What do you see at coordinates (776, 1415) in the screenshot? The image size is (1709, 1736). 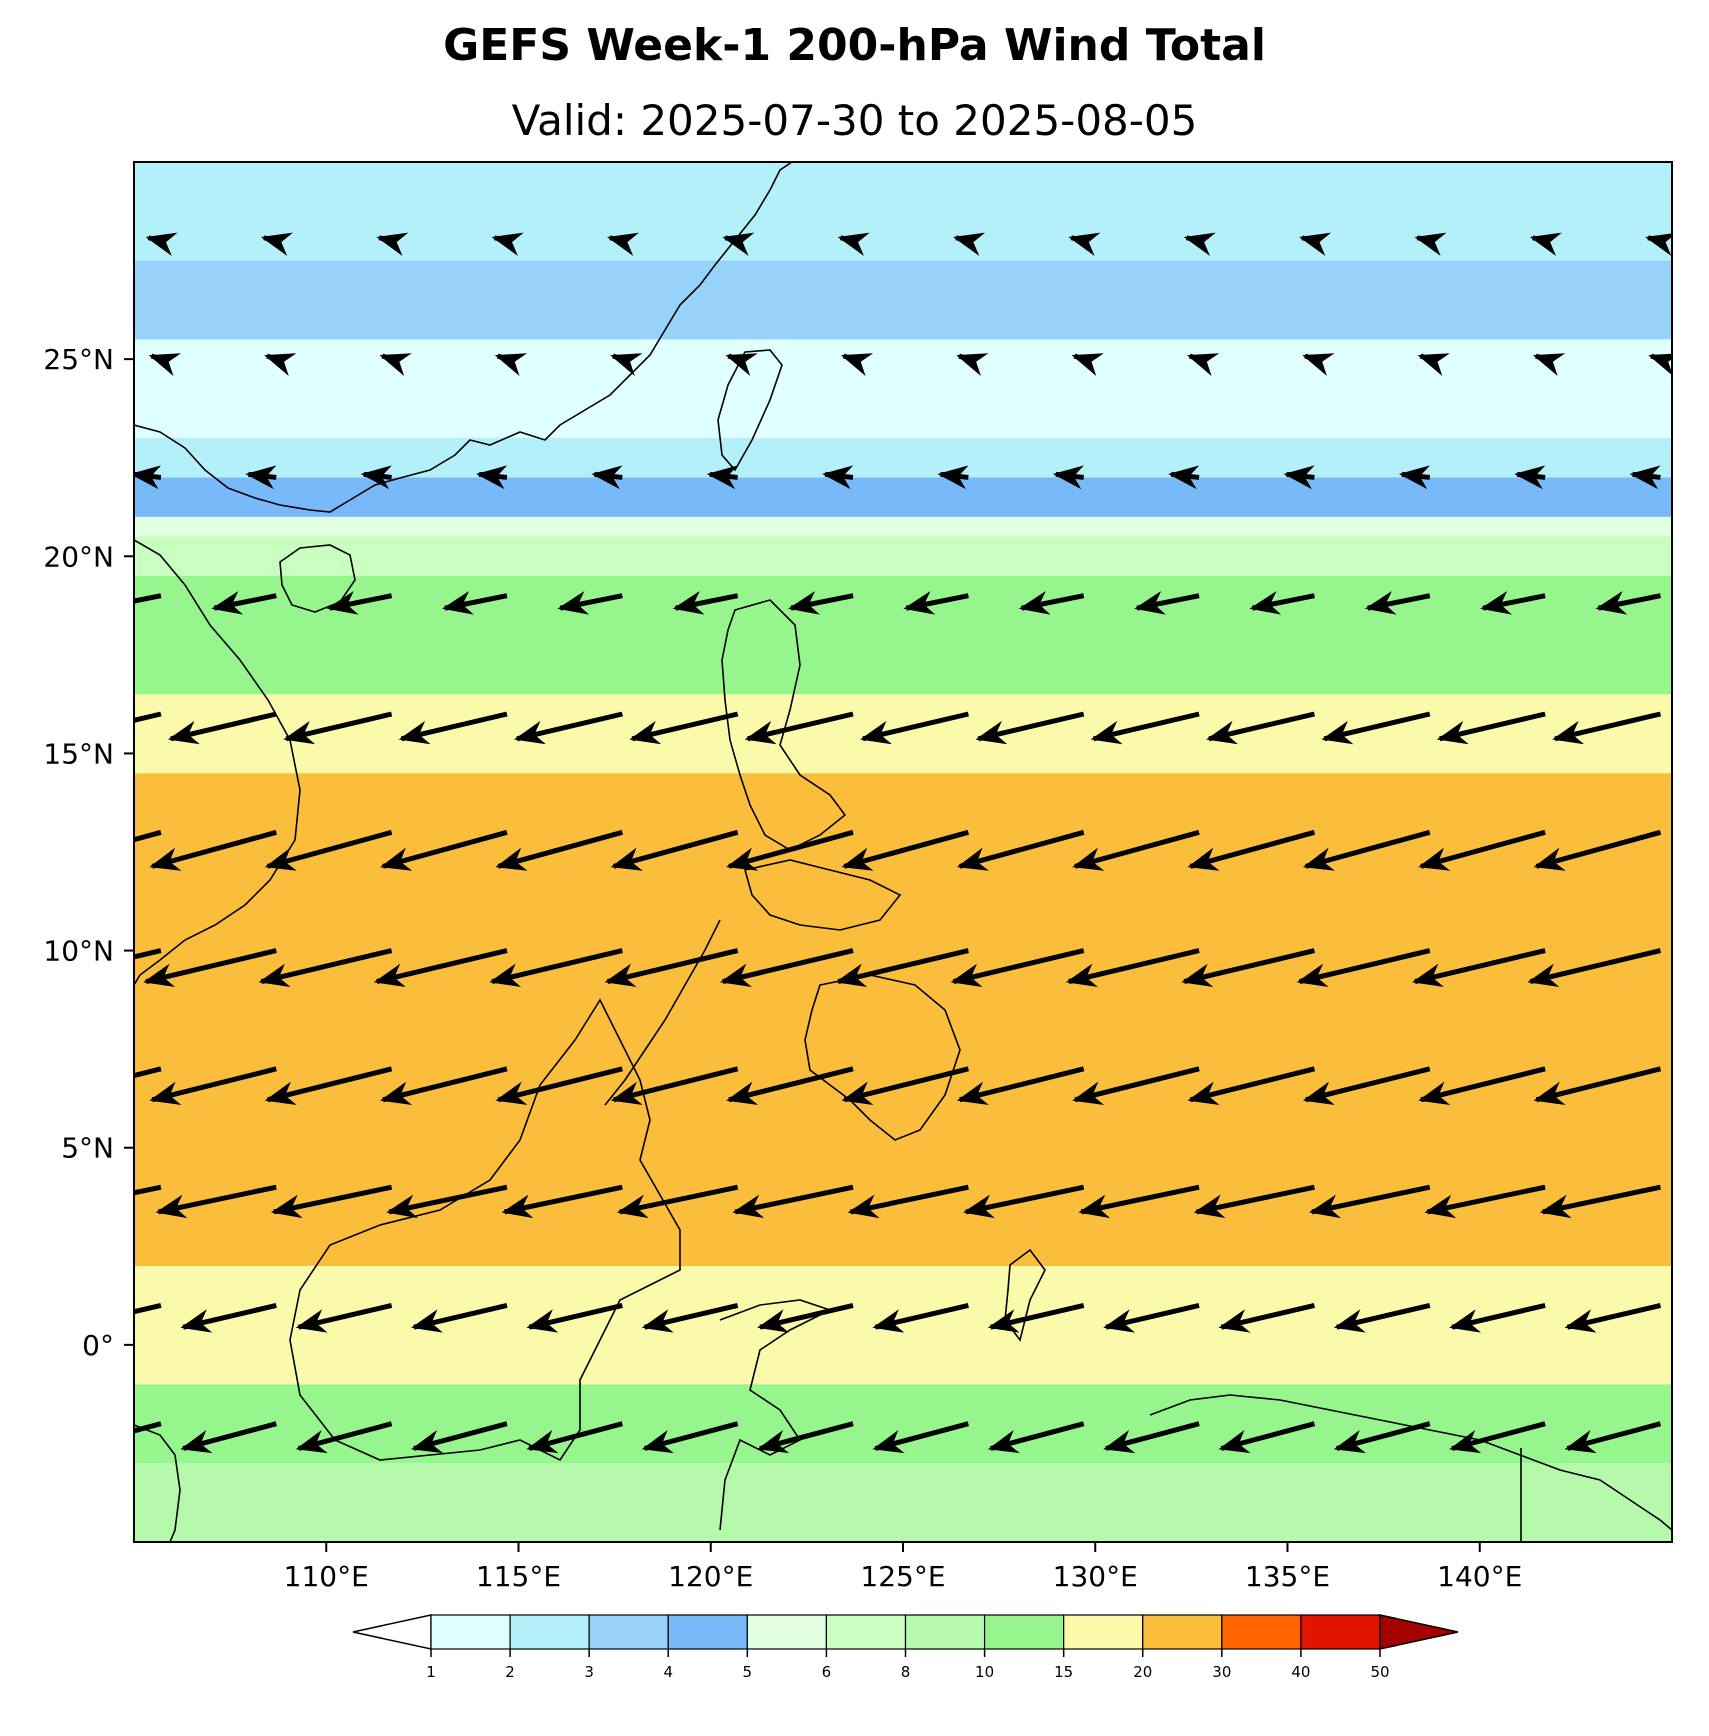 I see `coastline-sulawesi` at bounding box center [776, 1415].